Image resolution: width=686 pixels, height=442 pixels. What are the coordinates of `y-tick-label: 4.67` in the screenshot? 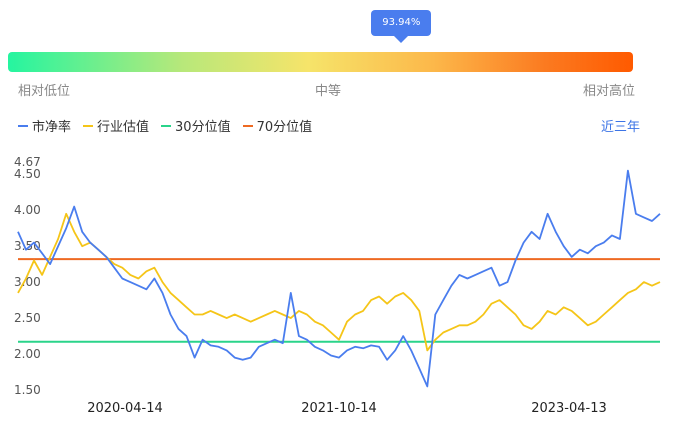 It's located at (27, 162).